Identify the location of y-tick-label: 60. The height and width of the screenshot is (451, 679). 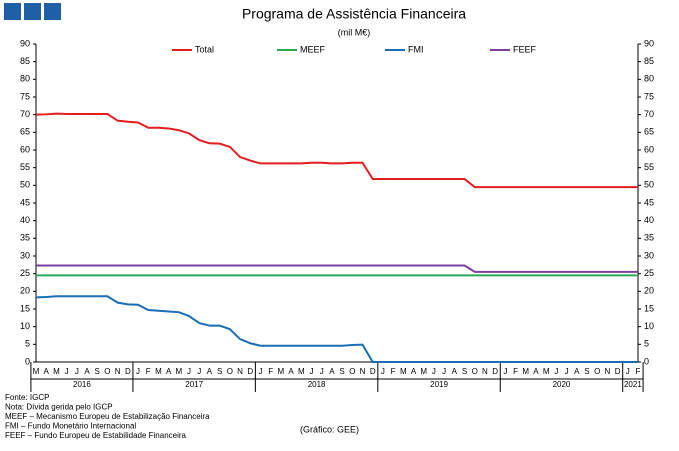
(25, 149).